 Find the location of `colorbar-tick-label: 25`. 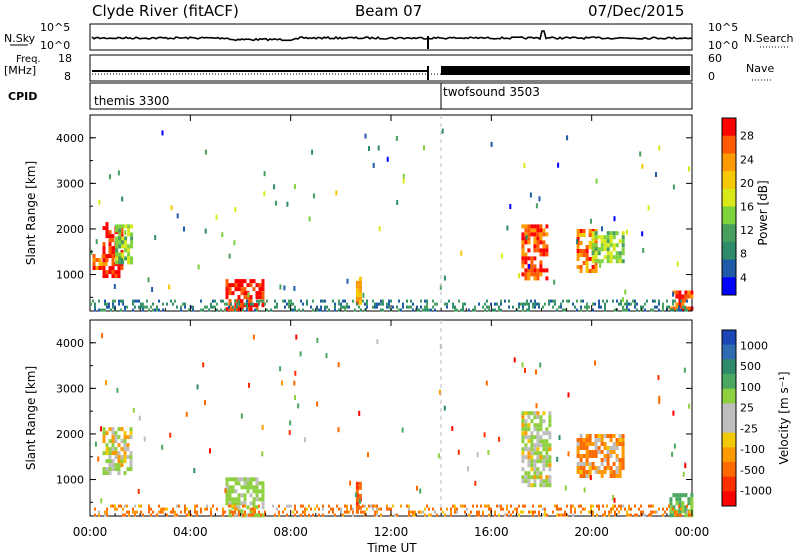

colorbar-tick-label: 25 is located at coordinates (747, 408).